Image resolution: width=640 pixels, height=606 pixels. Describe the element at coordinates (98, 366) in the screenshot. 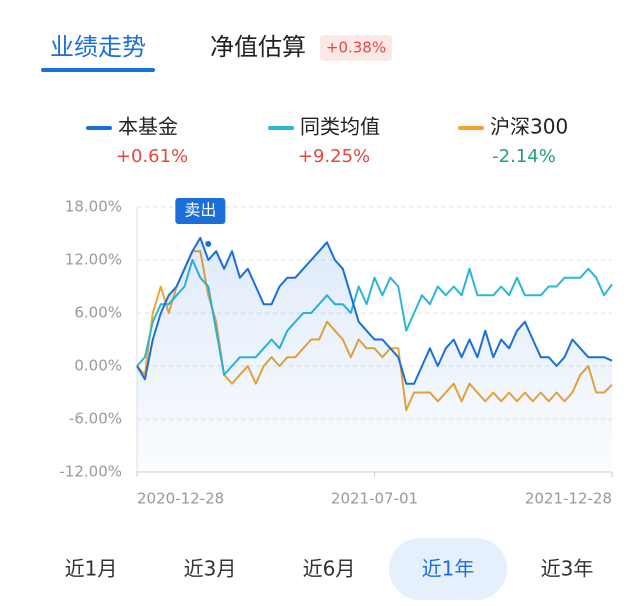

I see `y-tick-label: 0.00%` at that location.